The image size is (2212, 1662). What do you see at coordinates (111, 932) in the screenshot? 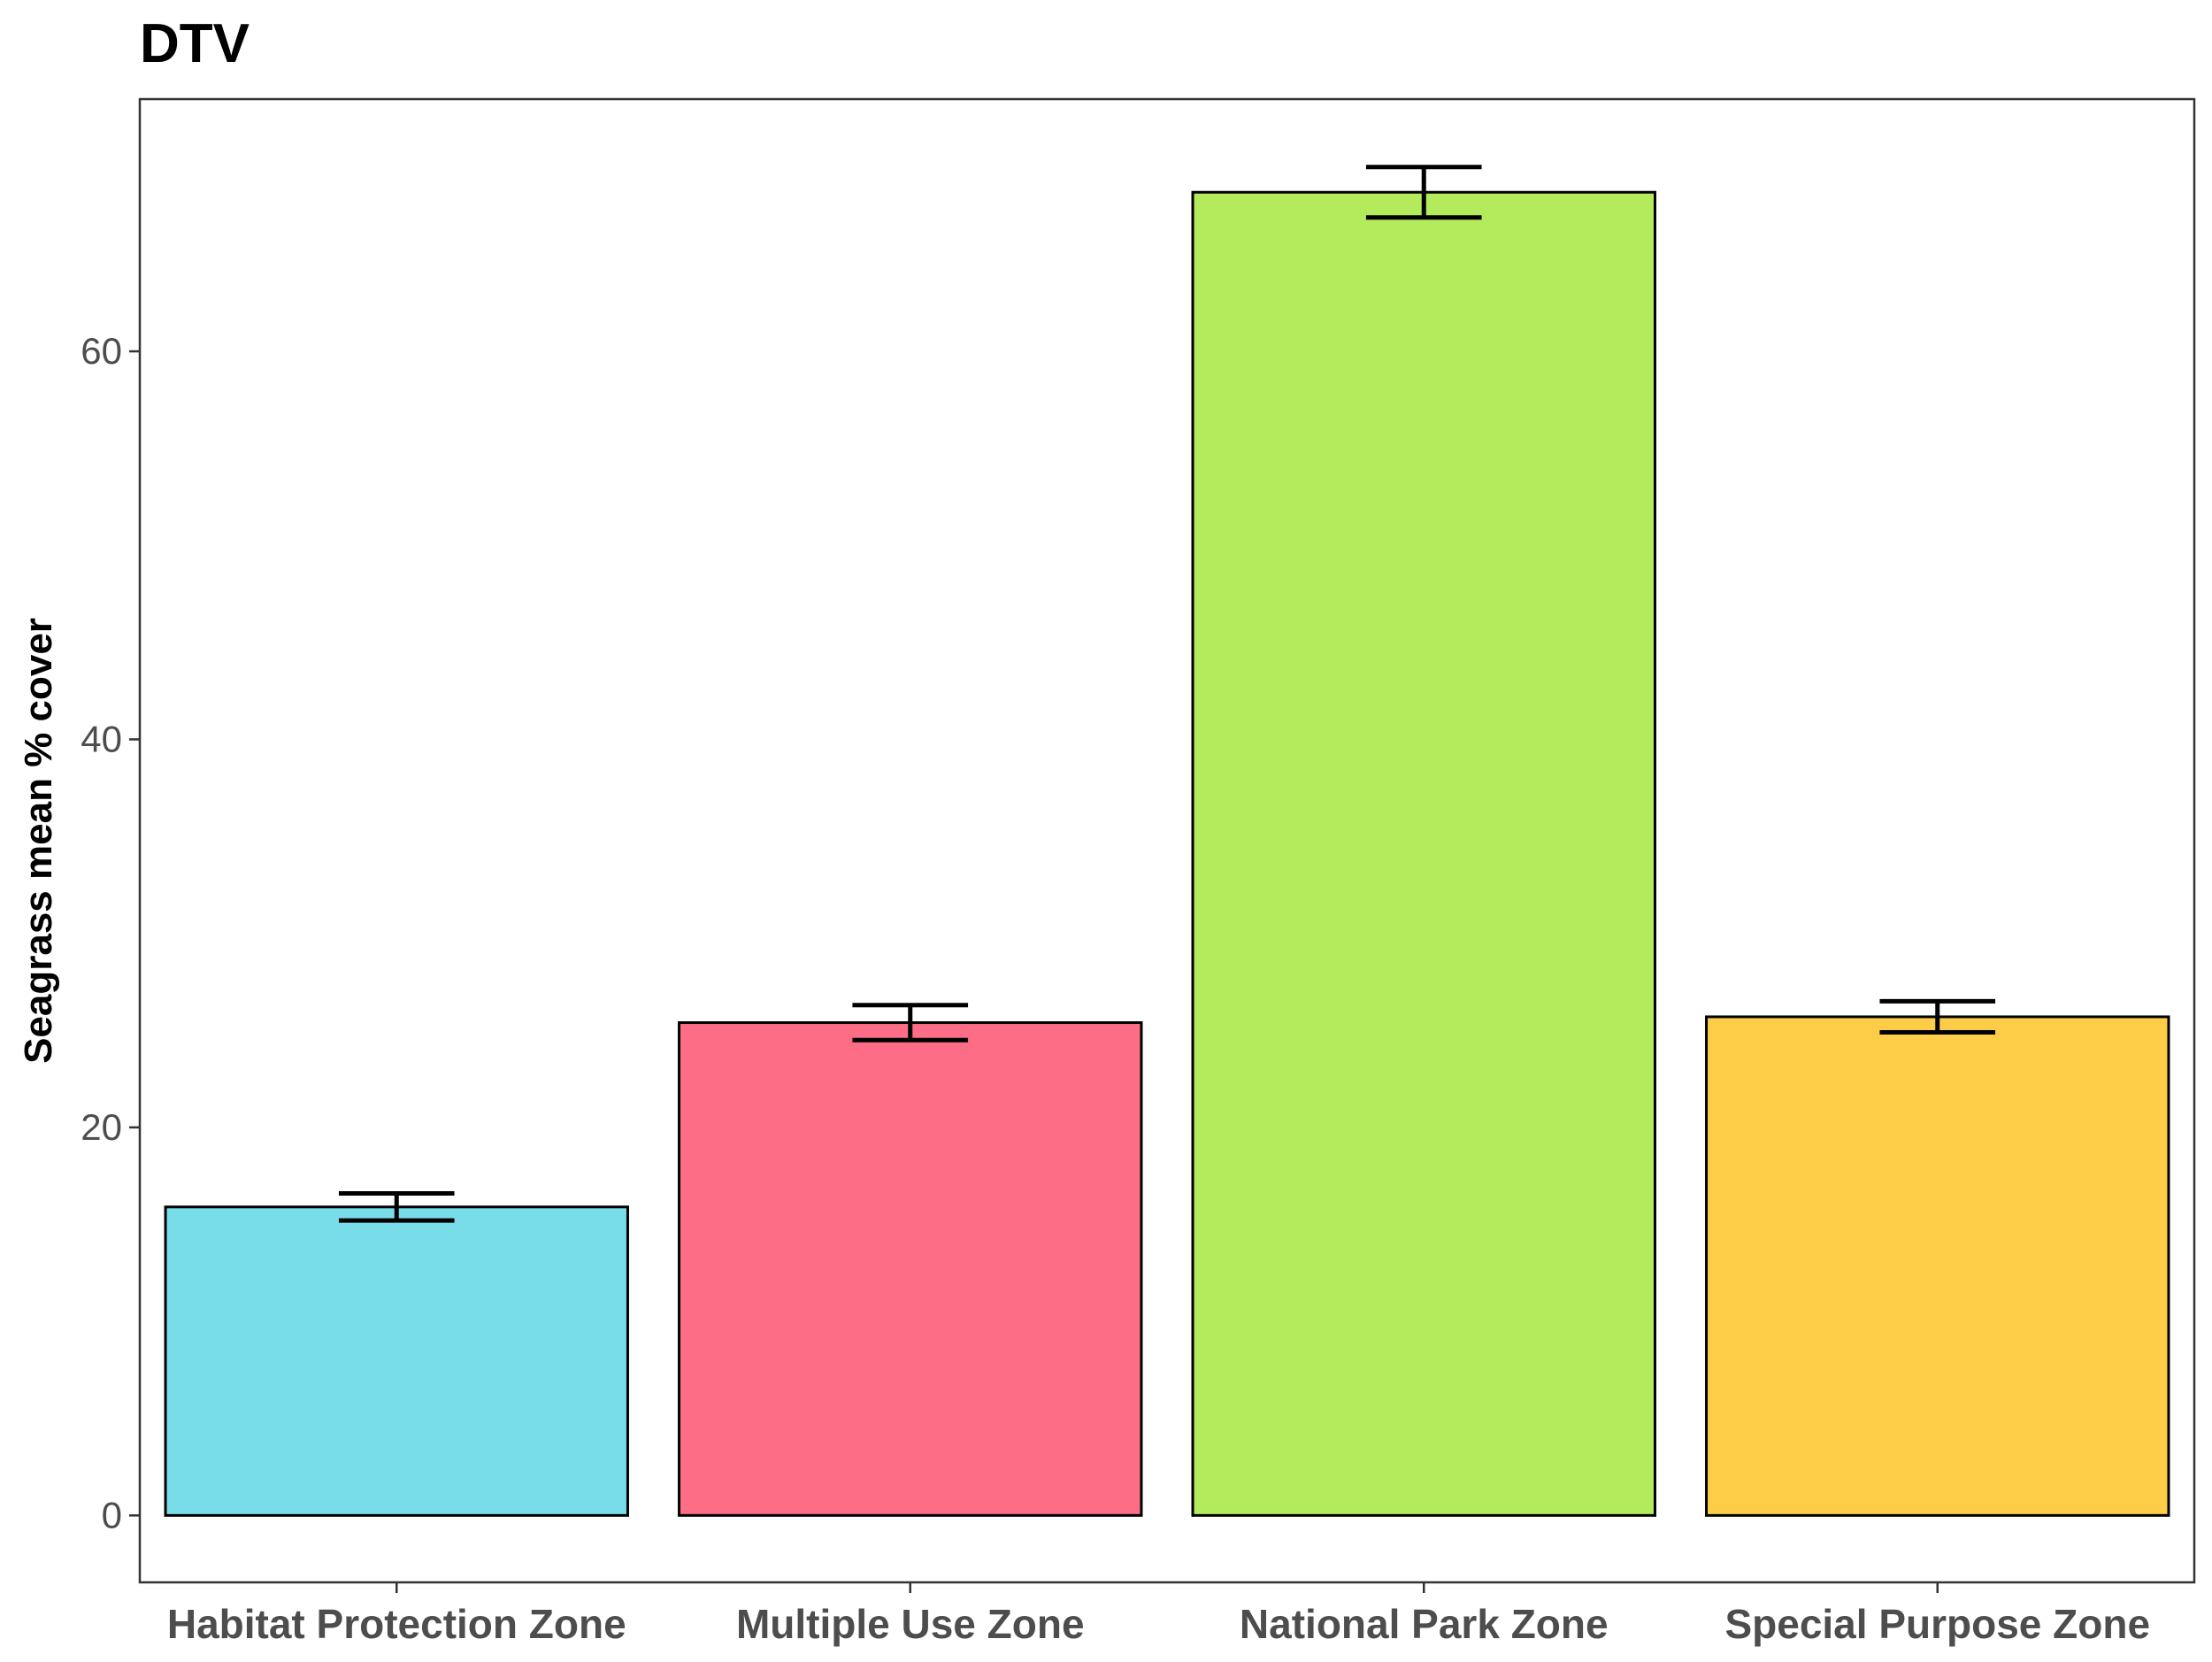
I see `y-axis: 0 20 40 60` at bounding box center [111, 932].